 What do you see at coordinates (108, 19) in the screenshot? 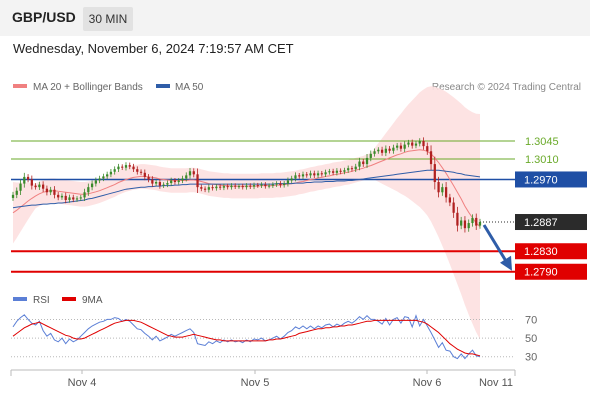
I see `timeframe-button: 30 MIN` at bounding box center [108, 19].